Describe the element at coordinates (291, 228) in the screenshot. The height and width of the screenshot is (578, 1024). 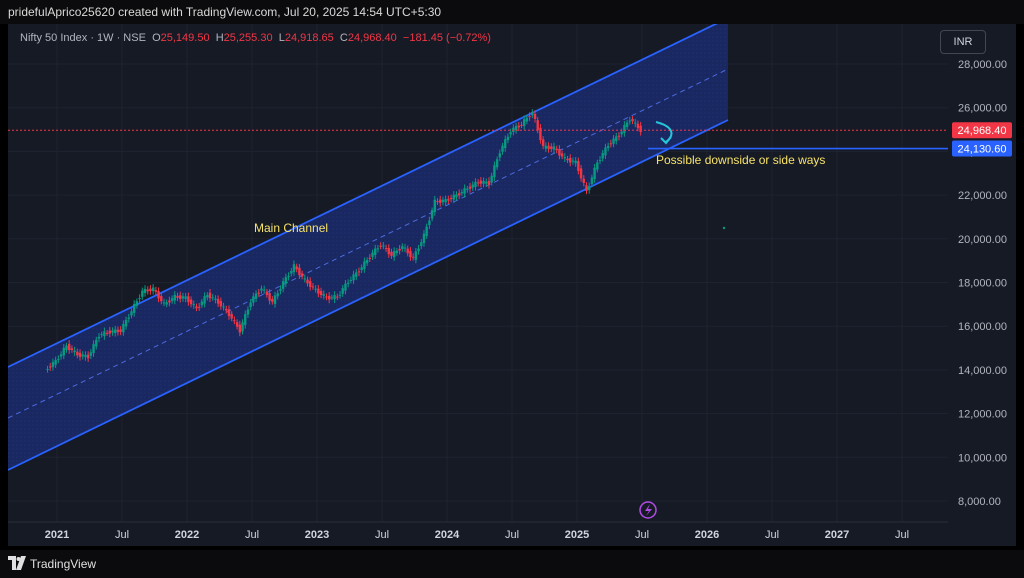
I see `annotation-main-channel: Main Channel` at that location.